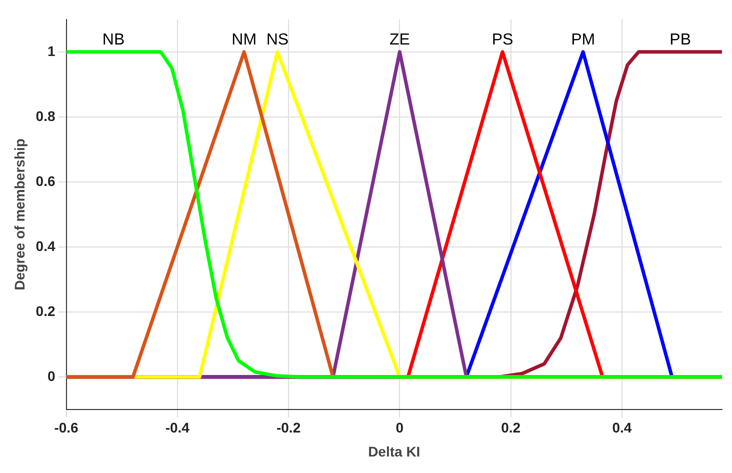  I want to click on series-label: NS, so click(277, 39).